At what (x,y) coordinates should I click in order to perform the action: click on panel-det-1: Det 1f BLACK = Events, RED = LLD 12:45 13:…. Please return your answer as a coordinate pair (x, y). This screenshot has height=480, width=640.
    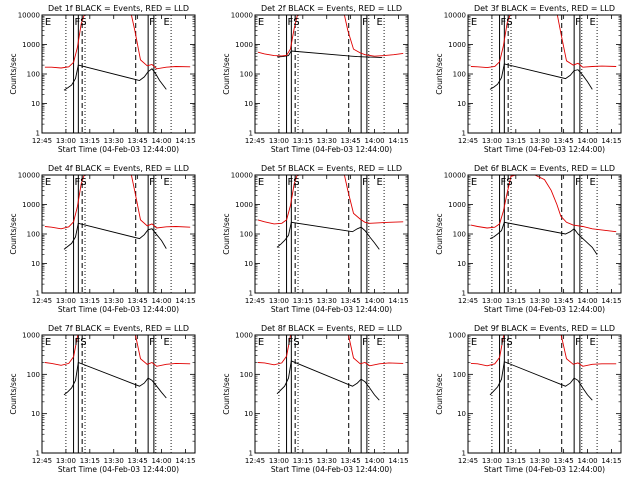
    Looking at the image, I should click on (102, 79).